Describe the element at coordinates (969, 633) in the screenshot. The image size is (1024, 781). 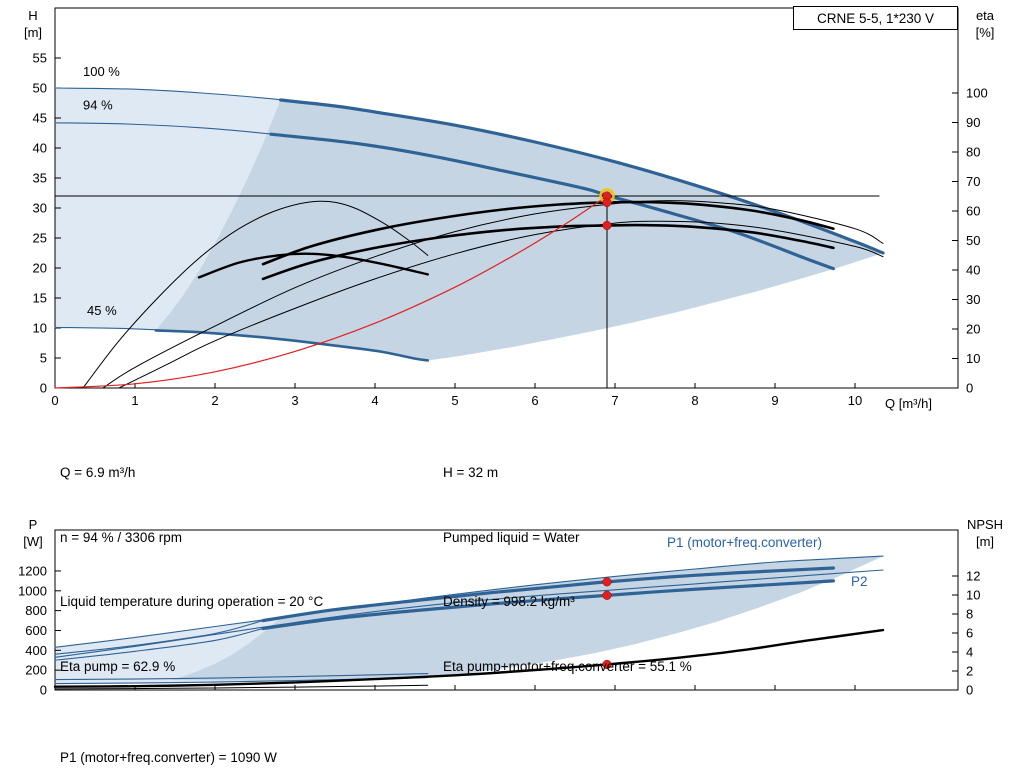
I see `y-right-tick-label: 6` at that location.